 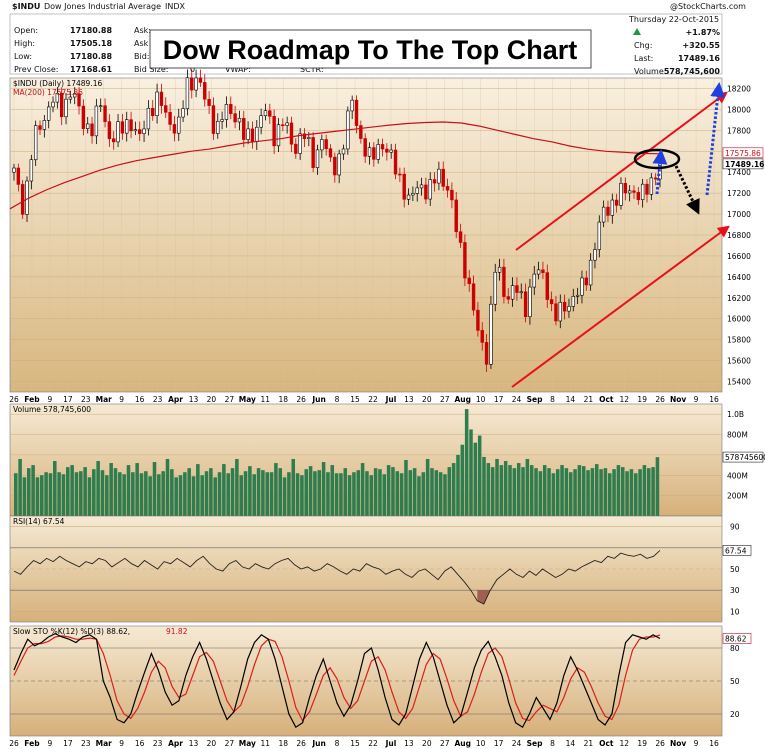 I want to click on stat-label: Low:, so click(x=23, y=56).